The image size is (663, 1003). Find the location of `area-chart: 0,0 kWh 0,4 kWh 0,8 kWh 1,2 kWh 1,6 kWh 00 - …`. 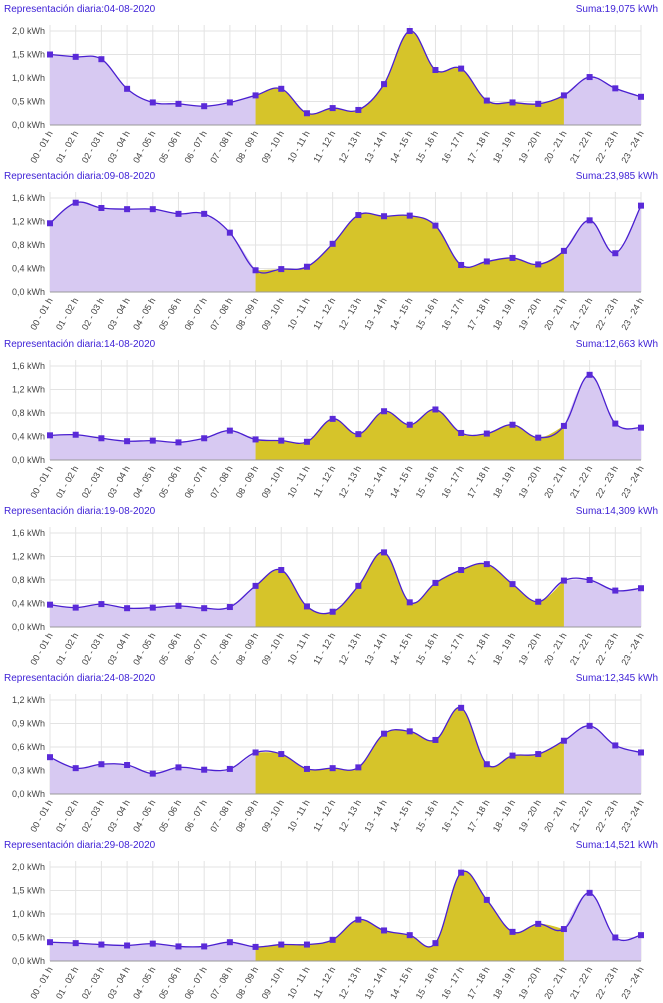

area-chart: 0,0 kWh 0,4 kWh 0,8 kWh 1,2 kWh 1,6 kWh 00 - … is located at coordinates (329, 430).